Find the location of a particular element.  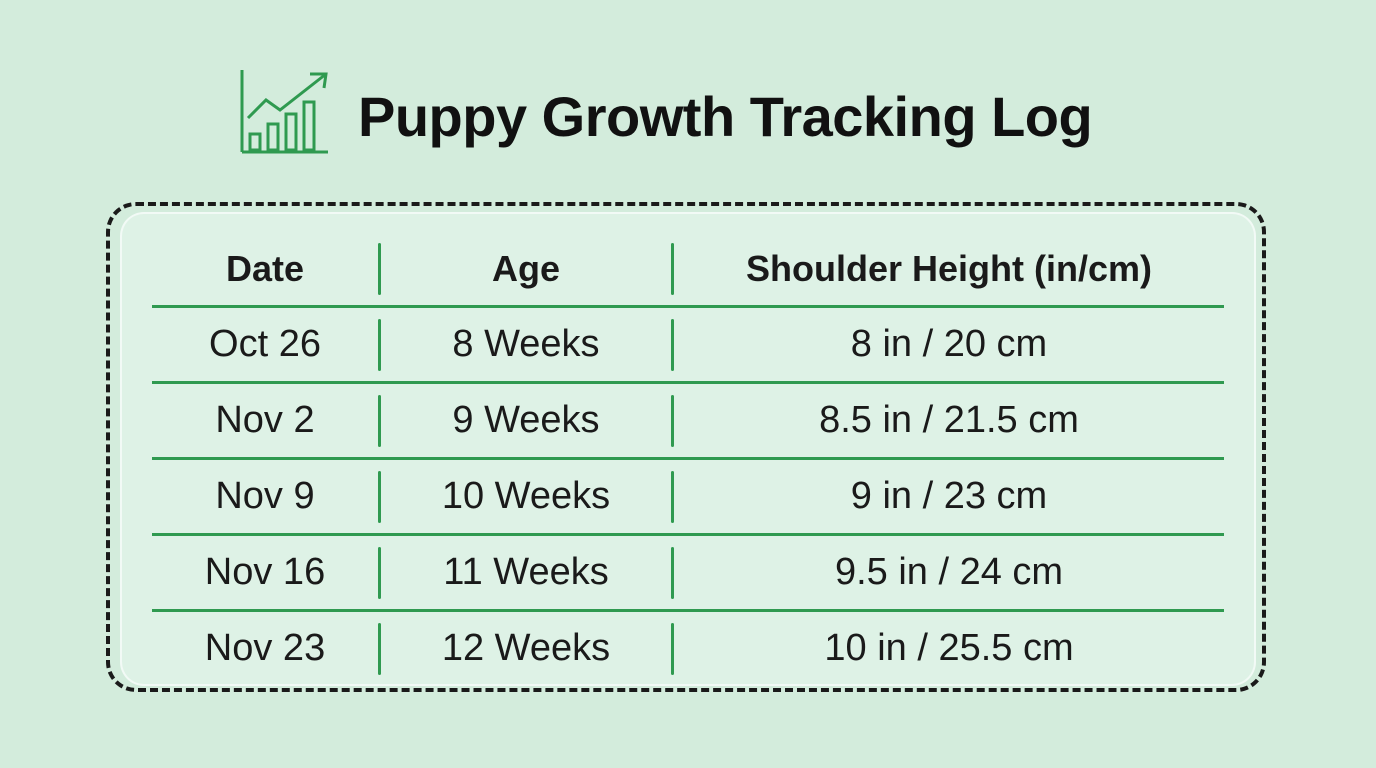

table-row: Nov 16 11 Weeks 9.5 in / 24 cm is located at coordinates (688, 572).